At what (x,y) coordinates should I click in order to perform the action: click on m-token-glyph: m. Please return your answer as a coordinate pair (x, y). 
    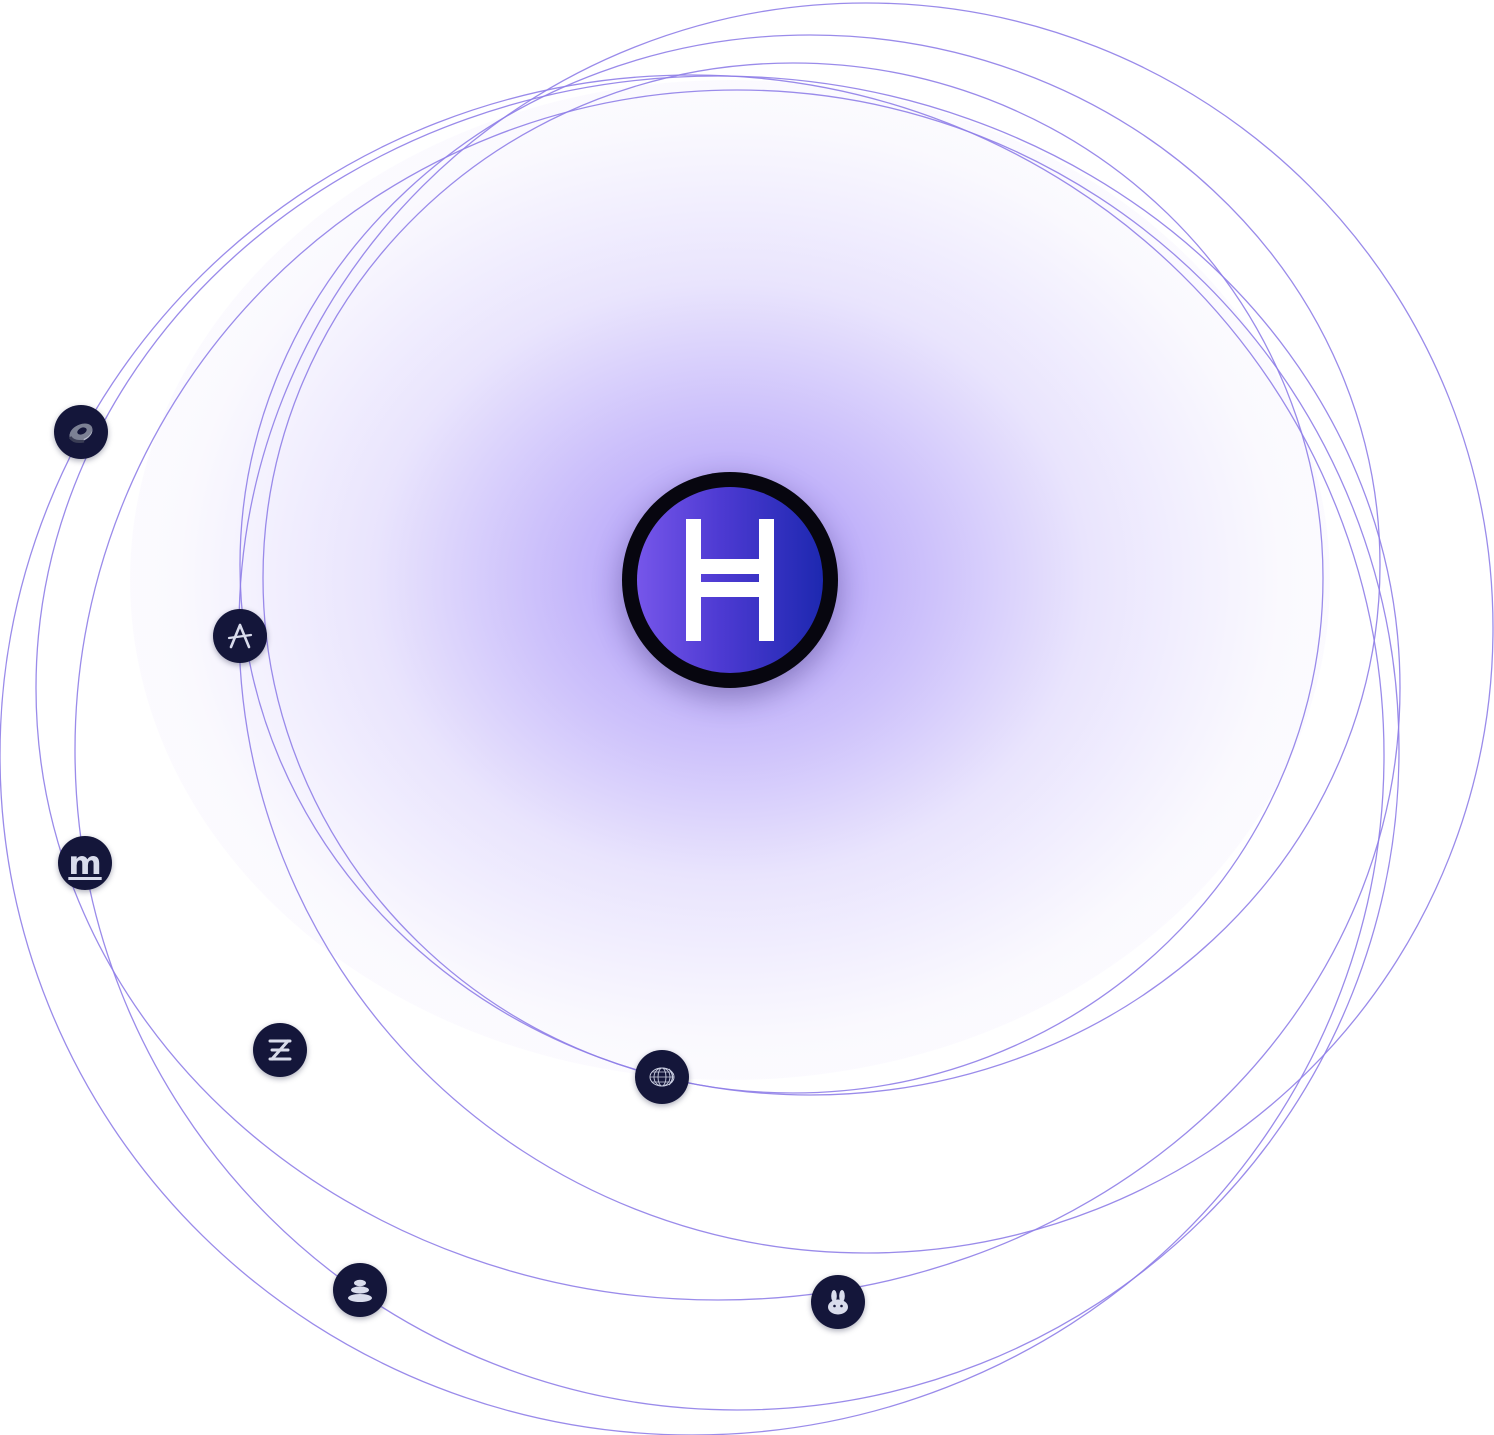
    Looking at the image, I should click on (85, 863).